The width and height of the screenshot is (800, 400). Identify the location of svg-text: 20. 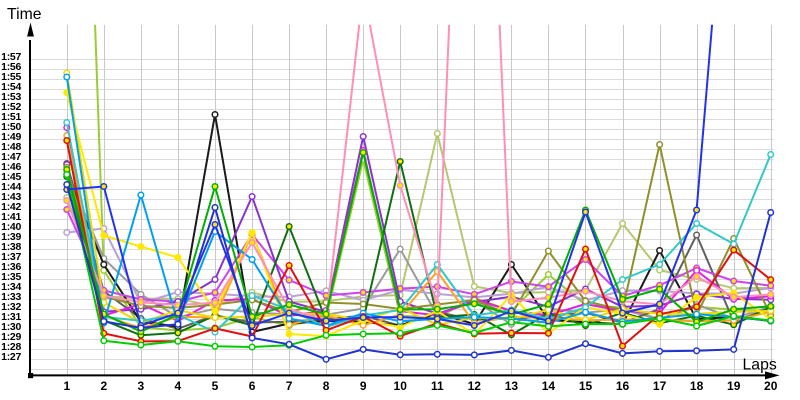
(771, 386).